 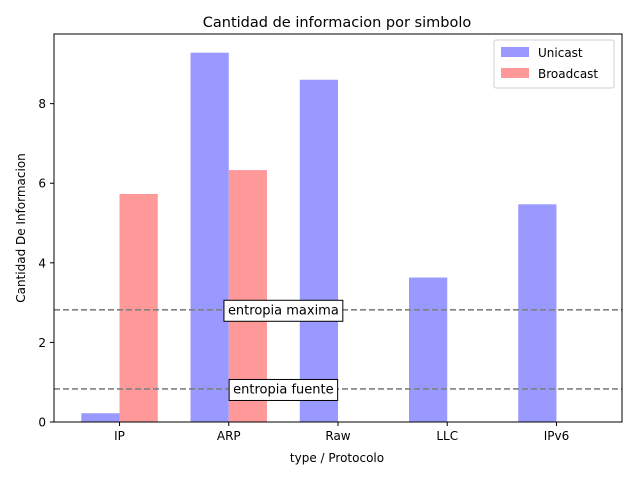 I want to click on legend: Unicast Broadcast, so click(x=554, y=64).